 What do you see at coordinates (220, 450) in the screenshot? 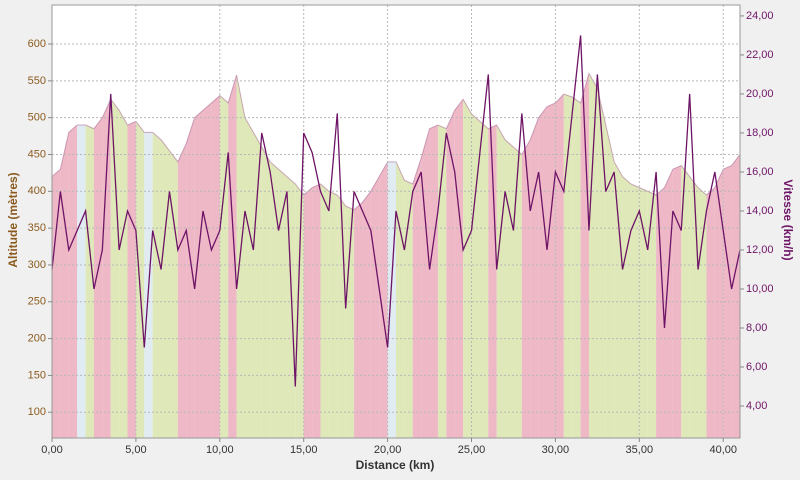
I see `x-tick-label: 10,00` at bounding box center [220, 450].